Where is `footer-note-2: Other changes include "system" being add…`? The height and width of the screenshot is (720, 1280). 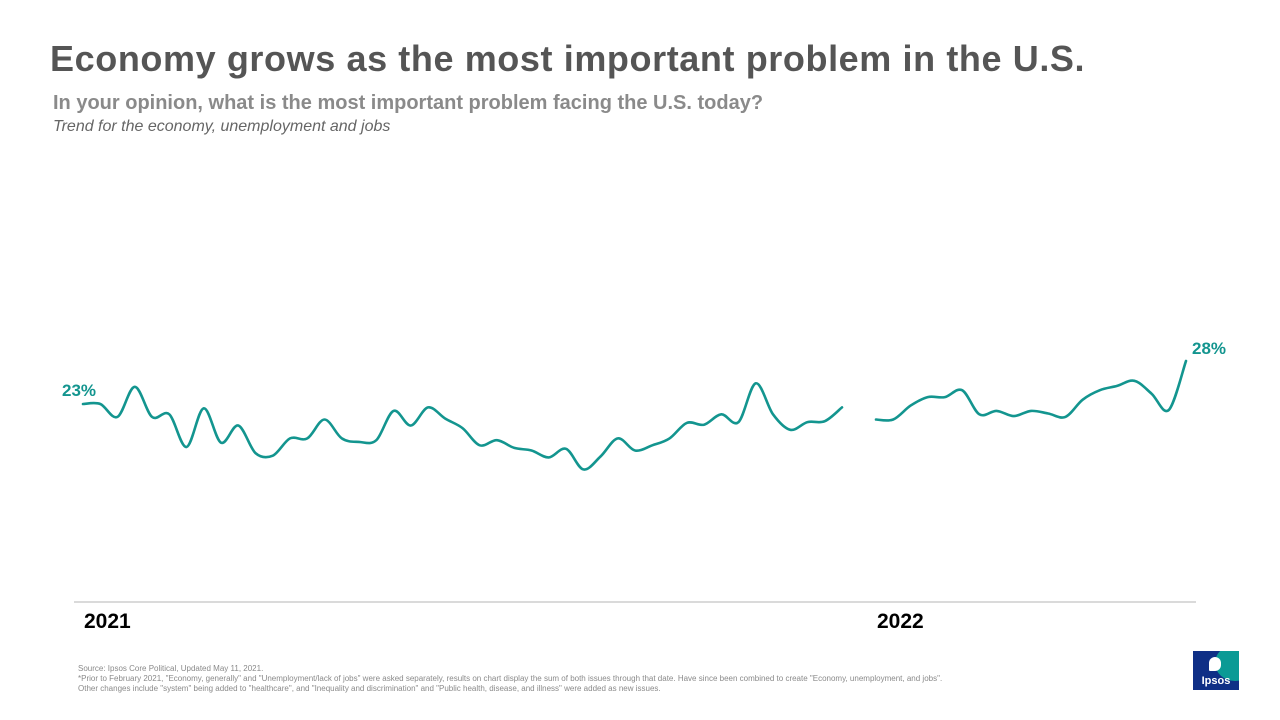 footer-note-2: Other changes include "system" being add… is located at coordinates (369, 688).